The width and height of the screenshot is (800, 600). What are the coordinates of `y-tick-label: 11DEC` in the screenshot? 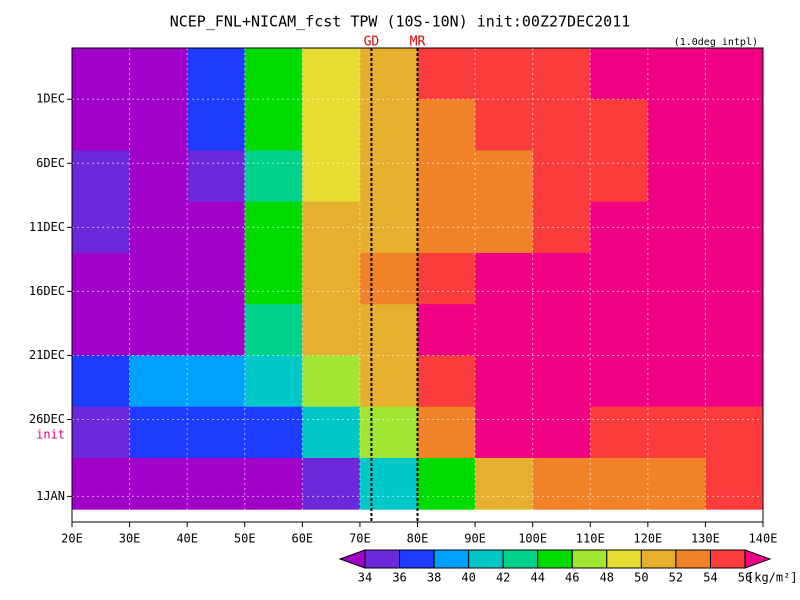 It's located at (47, 227).